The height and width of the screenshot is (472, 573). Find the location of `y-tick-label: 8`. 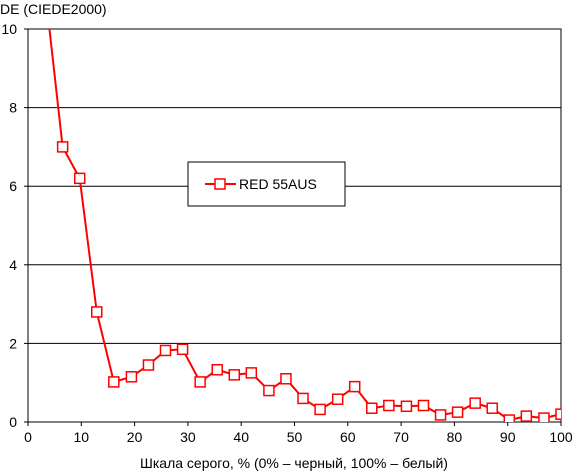

y-tick-label: 8 is located at coordinates (13, 108).